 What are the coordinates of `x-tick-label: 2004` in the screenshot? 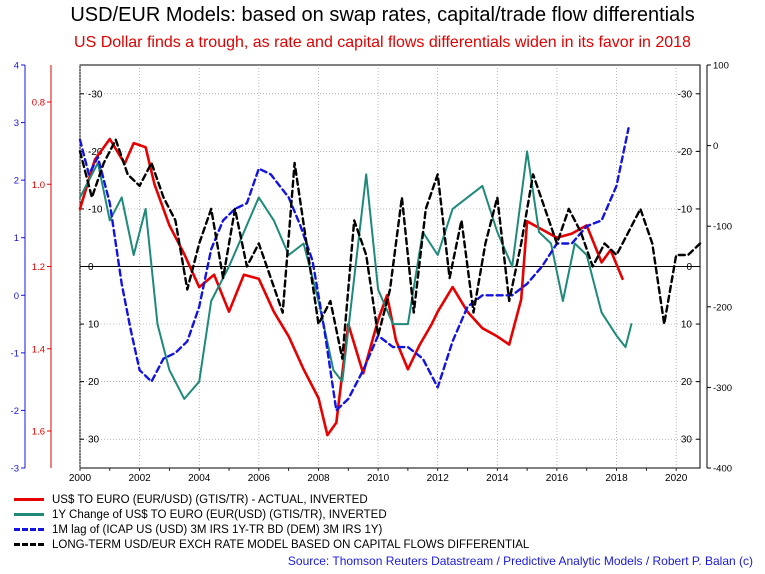 It's located at (199, 478).